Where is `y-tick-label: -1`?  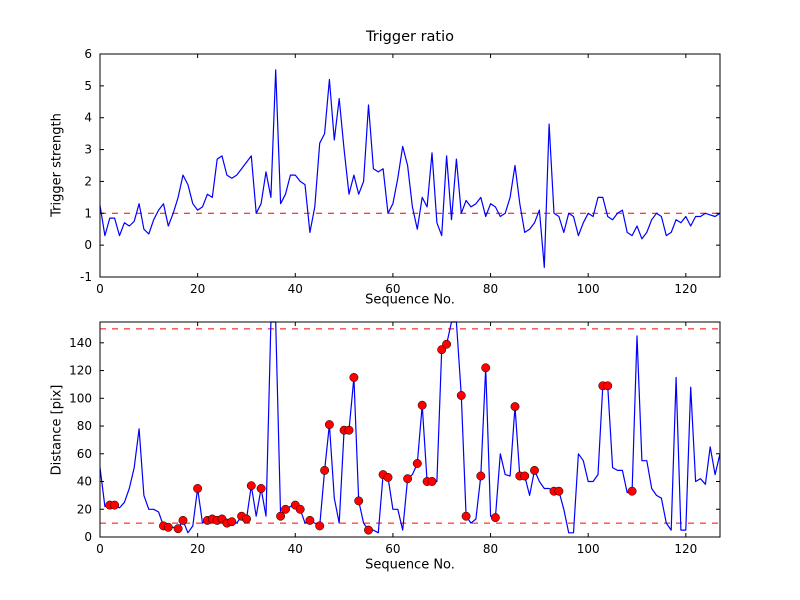 y-tick-label: -1 is located at coordinates (86, 277).